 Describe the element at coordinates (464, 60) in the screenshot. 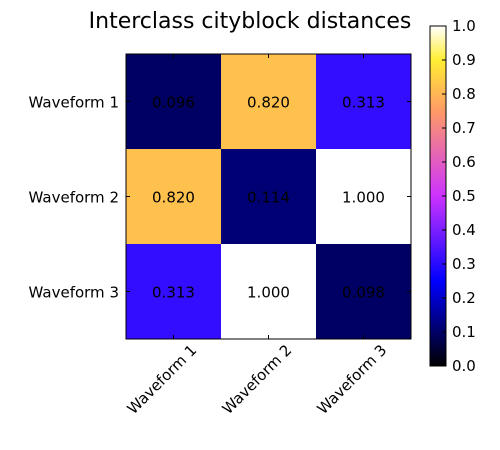

I see `colorbar-tick-label: 0.9` at that location.